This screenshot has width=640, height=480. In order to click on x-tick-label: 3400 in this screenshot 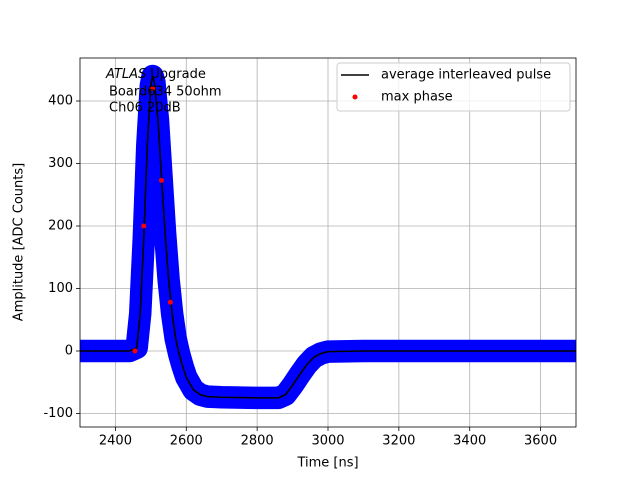, I will do `click(469, 441)`.